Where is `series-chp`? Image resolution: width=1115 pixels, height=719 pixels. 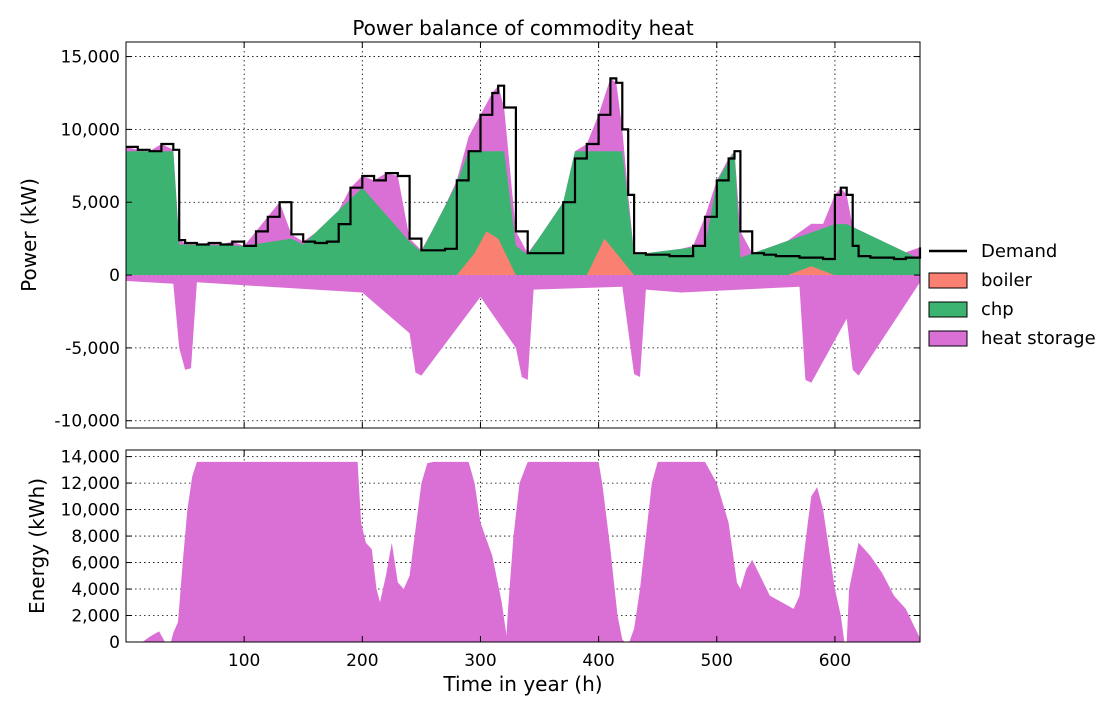 series-chp is located at coordinates (523, 213).